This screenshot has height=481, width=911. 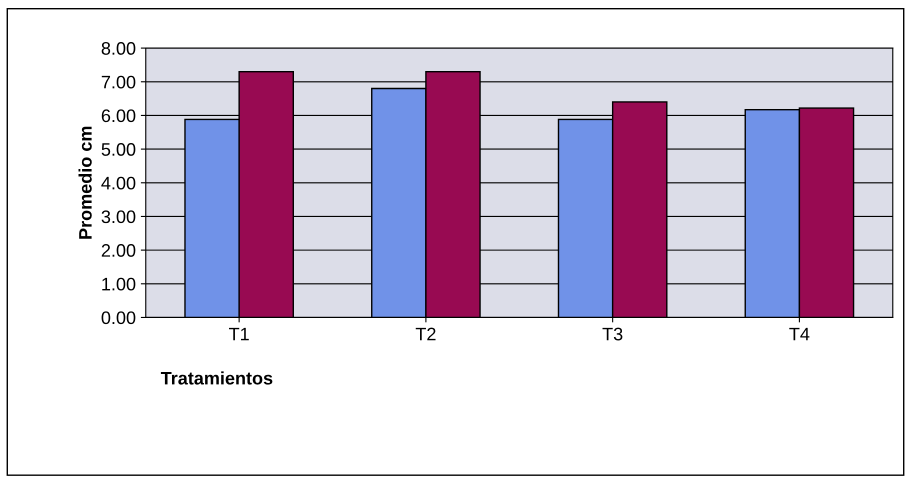 I want to click on y-tick-label: 6.00, so click(x=119, y=115).